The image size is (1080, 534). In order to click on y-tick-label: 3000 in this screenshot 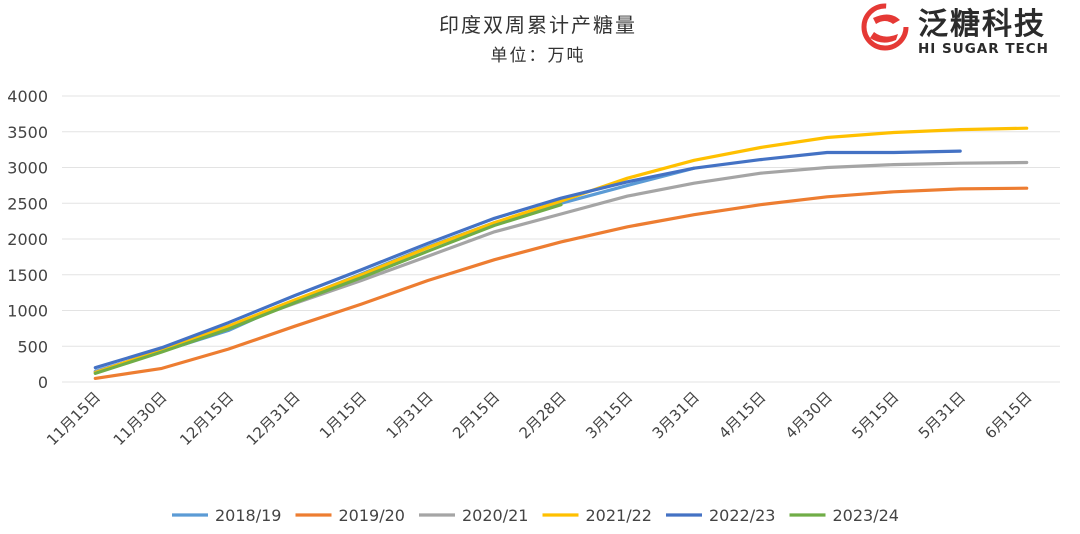, I will do `click(27, 168)`.